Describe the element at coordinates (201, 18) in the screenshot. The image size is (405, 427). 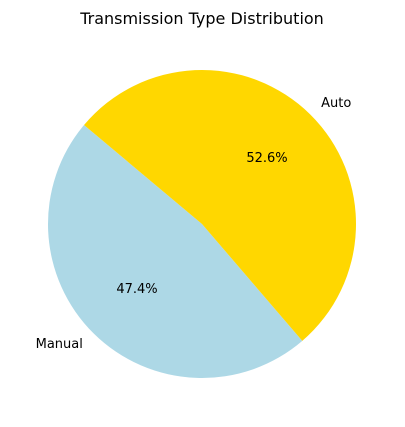
I see `chart-title: Transmission Type Distribution` at that location.